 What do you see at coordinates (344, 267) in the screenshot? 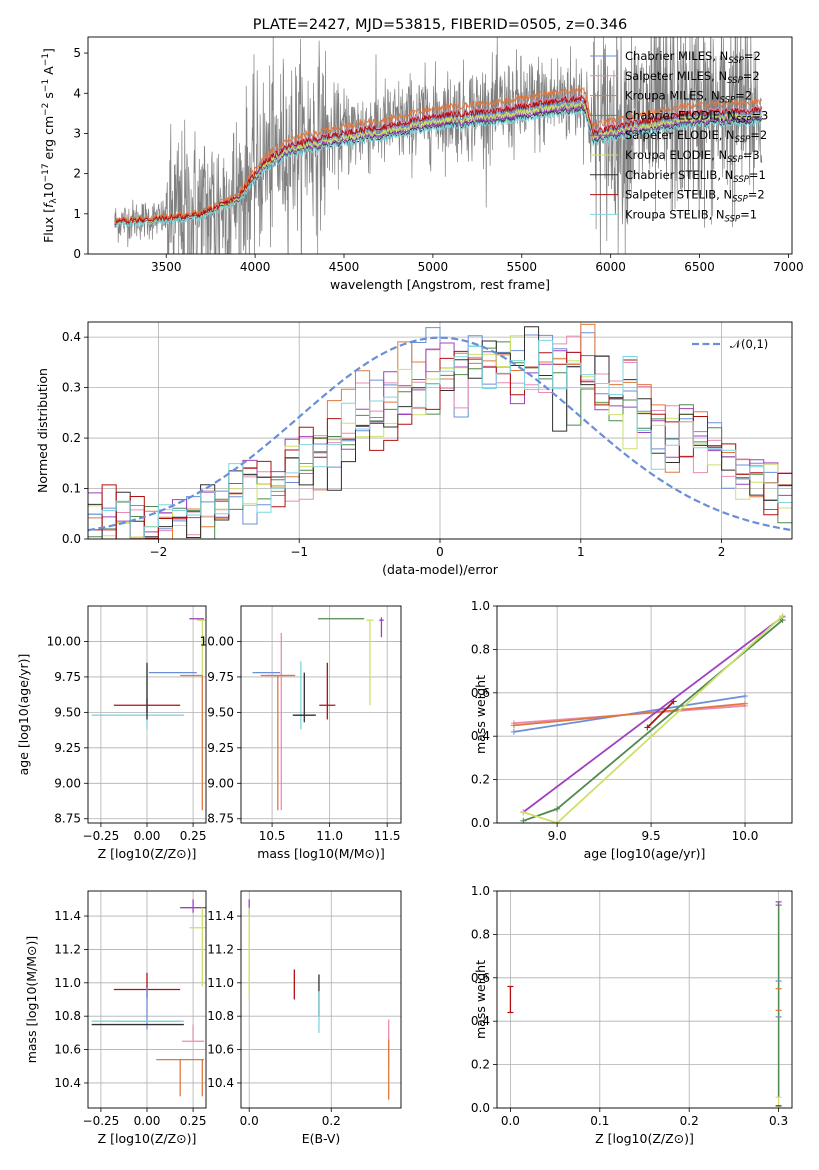
I see `x-tick-label: 4500` at bounding box center [344, 267].